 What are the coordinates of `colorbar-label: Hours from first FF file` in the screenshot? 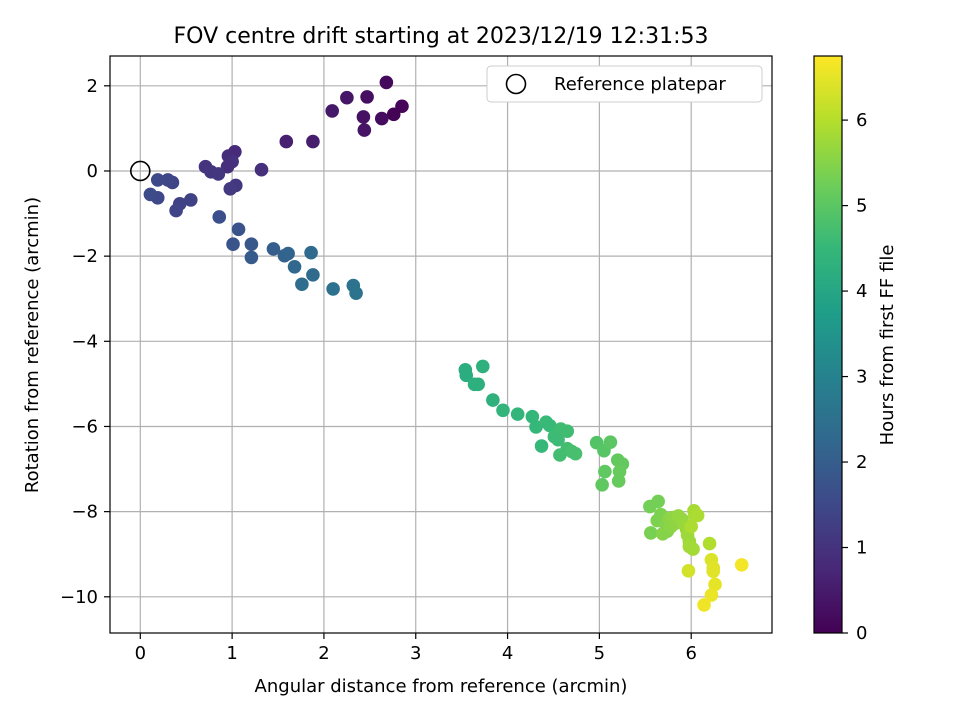 It's located at (887, 345).